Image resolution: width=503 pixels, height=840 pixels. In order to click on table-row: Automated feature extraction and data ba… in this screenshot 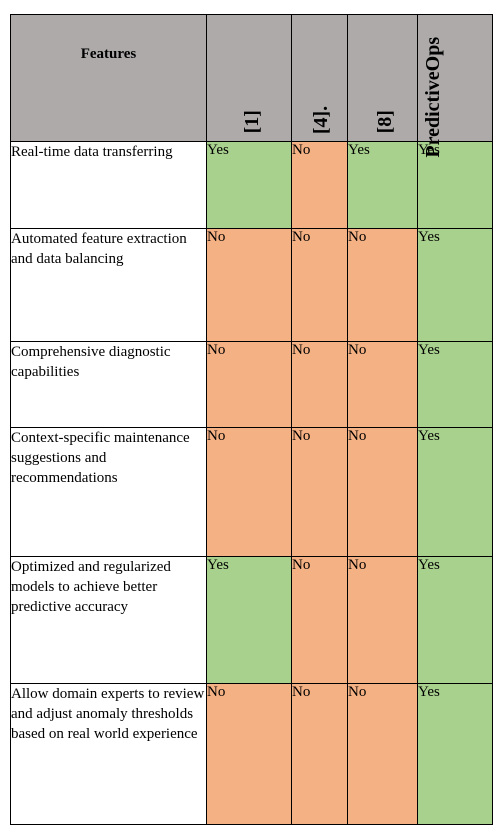, I will do `click(251, 285)`.